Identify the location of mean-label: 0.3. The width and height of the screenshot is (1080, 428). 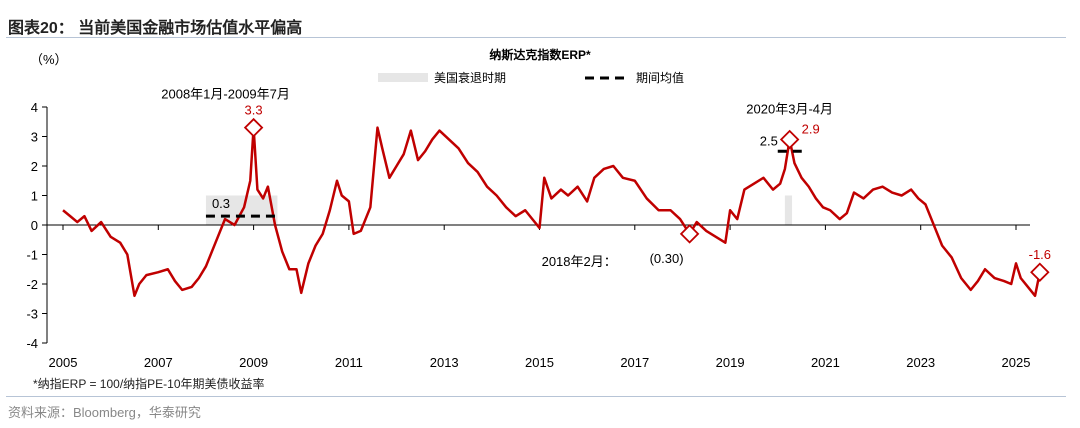
(221, 203).